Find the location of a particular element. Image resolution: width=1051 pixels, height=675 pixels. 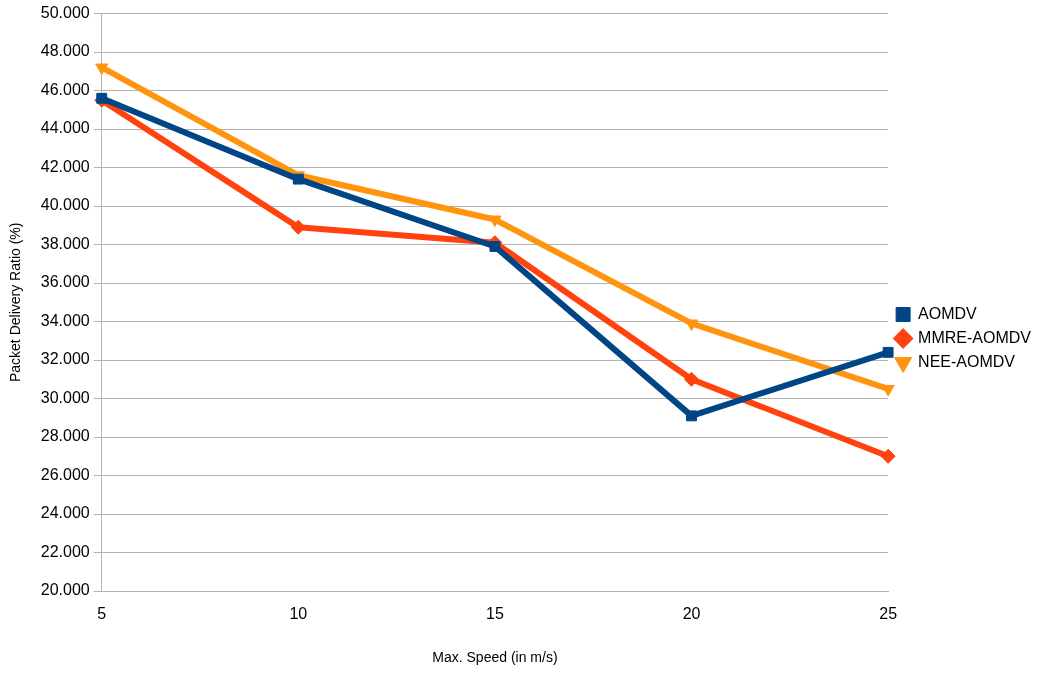

y-tick-label: 28.000 is located at coordinates (65, 436).